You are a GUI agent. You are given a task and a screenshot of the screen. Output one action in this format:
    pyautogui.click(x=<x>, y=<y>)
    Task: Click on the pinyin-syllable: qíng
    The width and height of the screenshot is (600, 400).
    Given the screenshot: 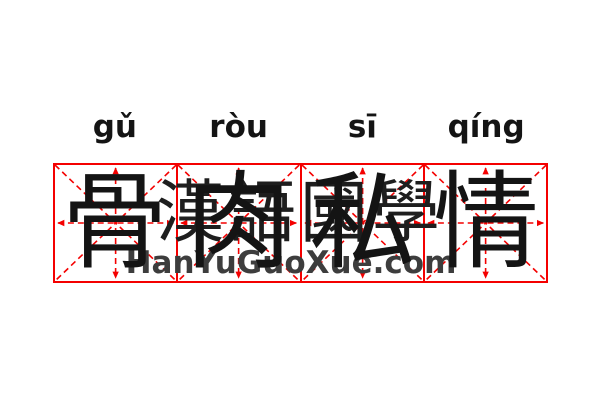 What is the action you would take?
    pyautogui.click(x=486, y=127)
    